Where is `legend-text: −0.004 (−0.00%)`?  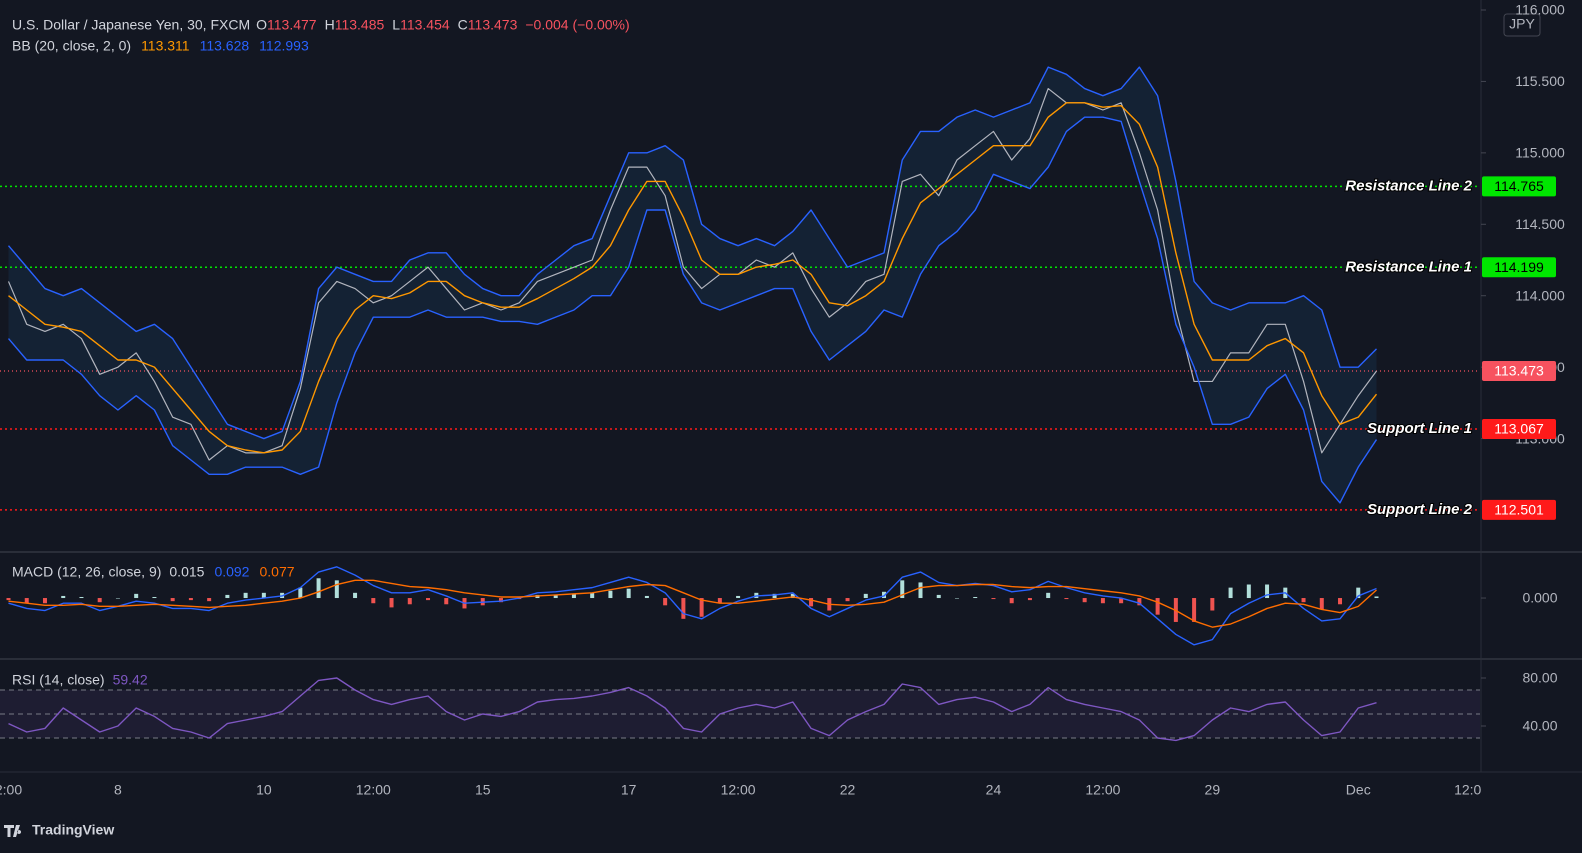
legend-text: −0.004 (−0.00%) is located at coordinates (577, 25).